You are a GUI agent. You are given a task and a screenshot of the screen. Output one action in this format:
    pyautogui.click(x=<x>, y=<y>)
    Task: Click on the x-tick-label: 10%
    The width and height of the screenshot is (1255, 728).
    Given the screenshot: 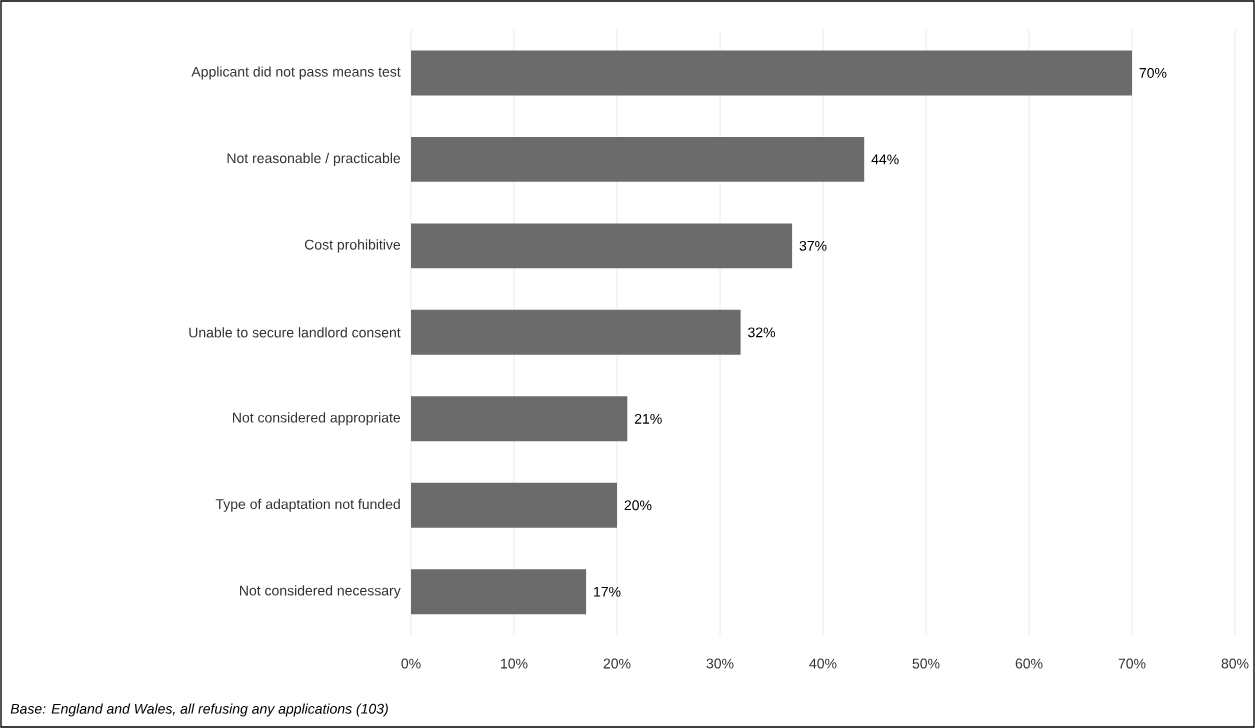 What is the action you would take?
    pyautogui.click(x=514, y=663)
    